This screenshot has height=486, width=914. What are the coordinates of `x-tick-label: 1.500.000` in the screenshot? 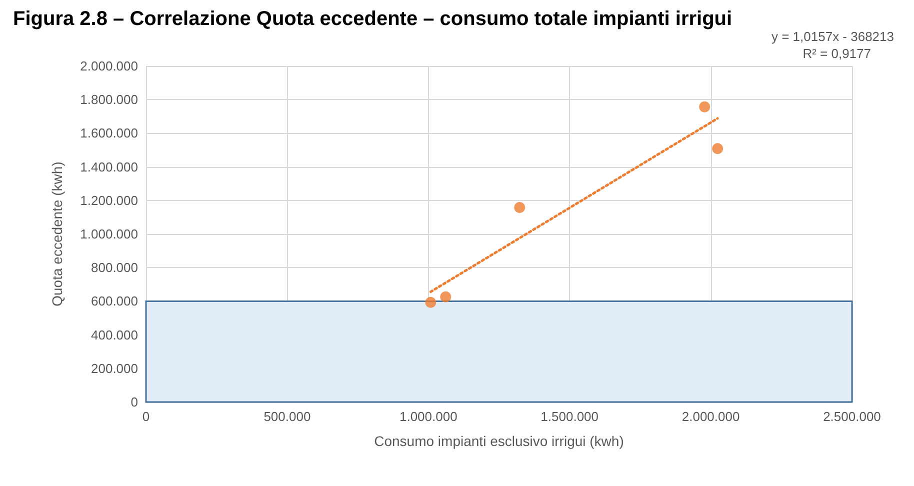 It's located at (569, 416).